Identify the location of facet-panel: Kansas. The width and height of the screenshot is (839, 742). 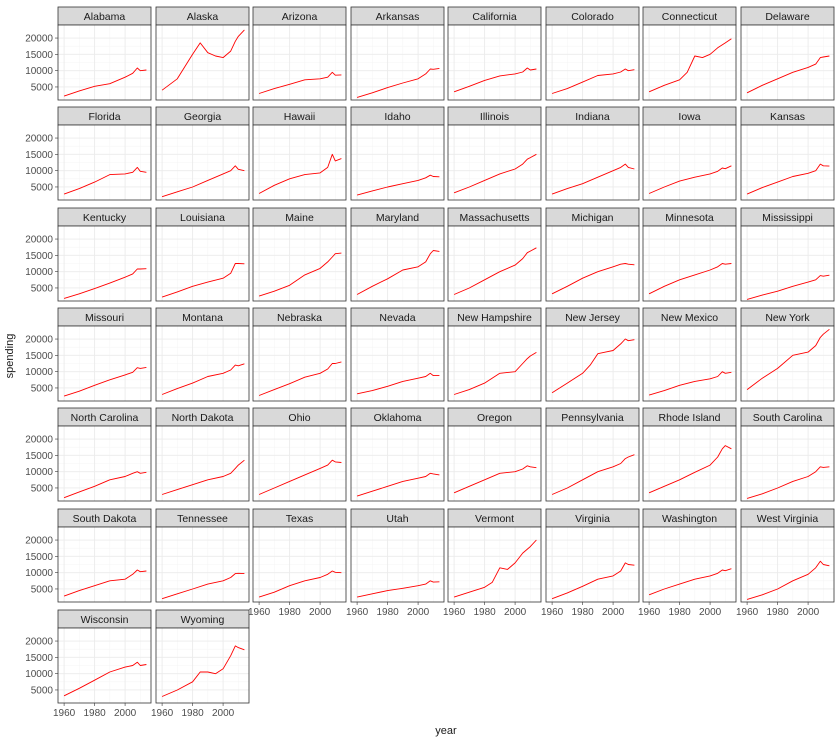
(787, 153).